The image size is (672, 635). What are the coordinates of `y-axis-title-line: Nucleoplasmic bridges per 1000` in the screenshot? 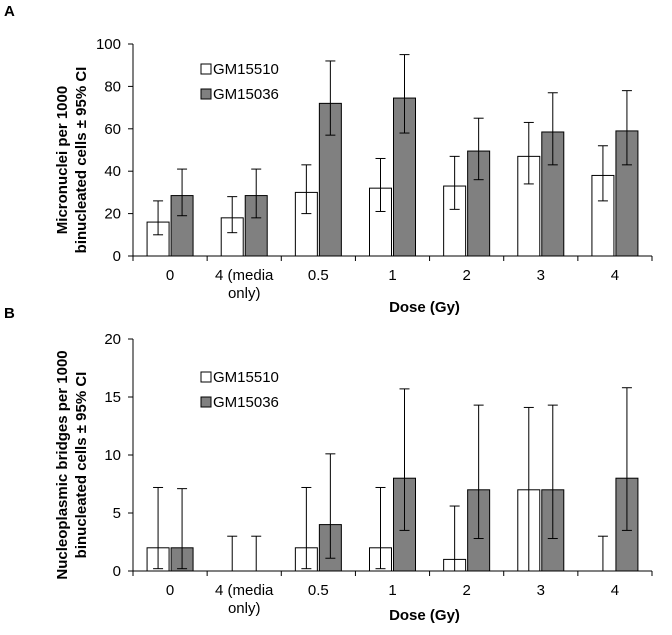 It's located at (62, 464).